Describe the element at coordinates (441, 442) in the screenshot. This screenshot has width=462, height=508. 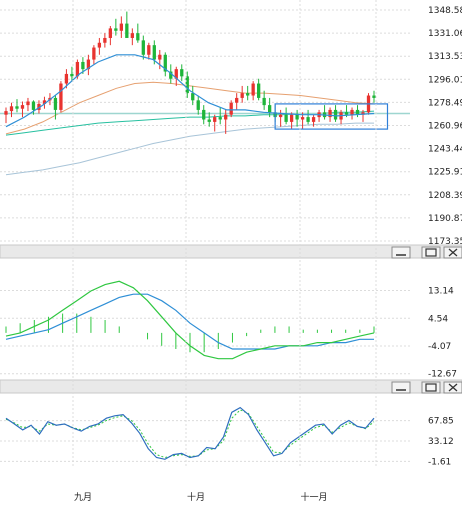
I see `kd-y-tick-label: 33.12` at that location.